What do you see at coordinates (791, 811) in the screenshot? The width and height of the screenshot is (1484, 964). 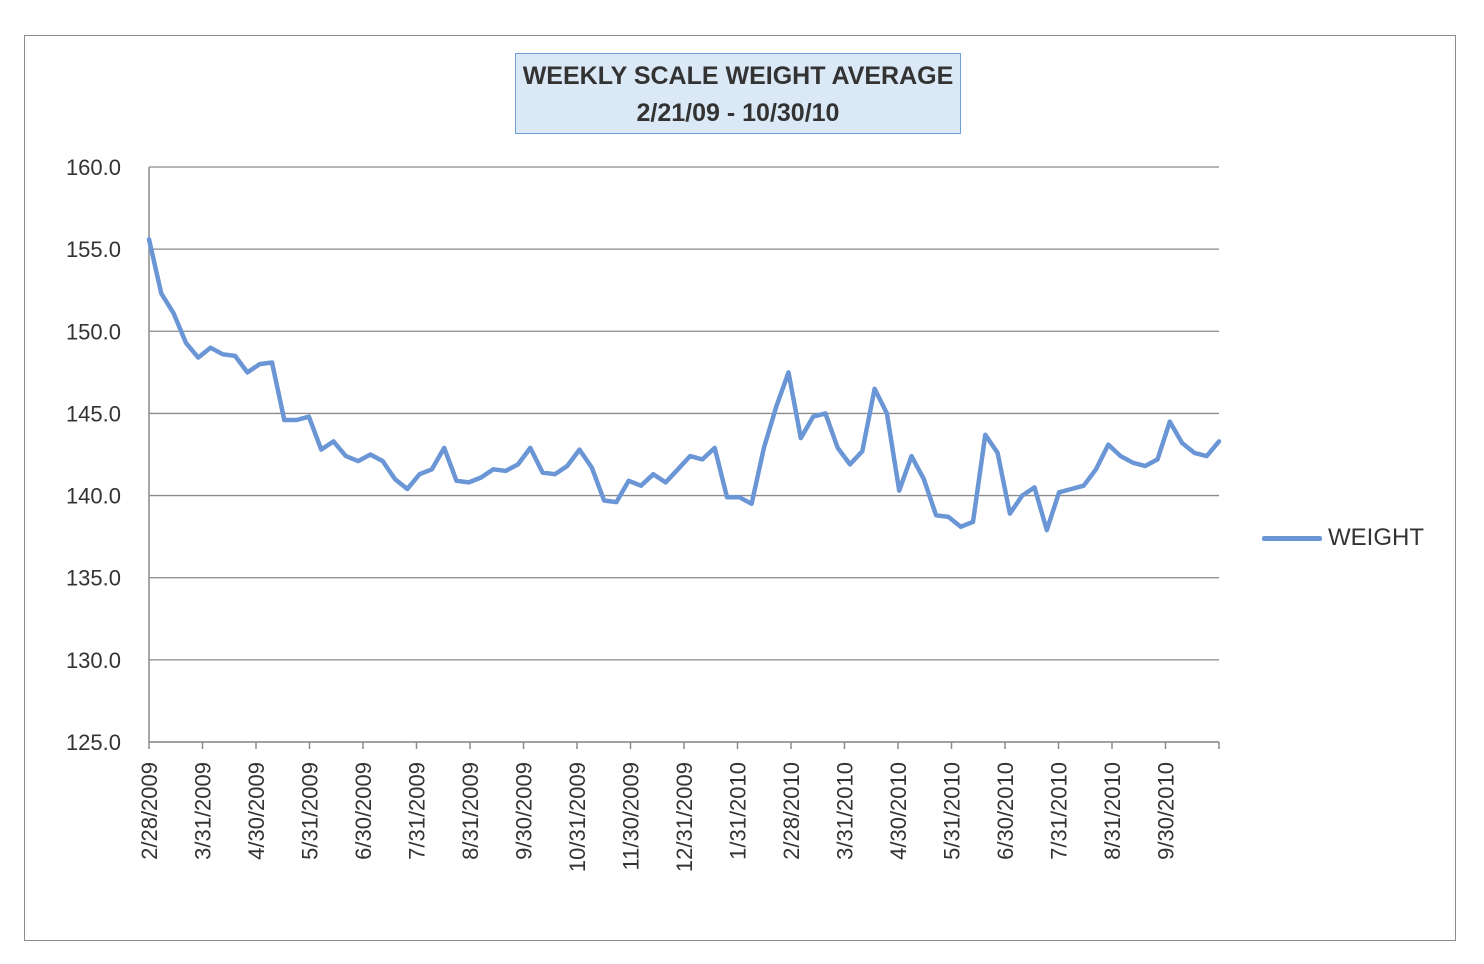 I see `x-tick-label: 2/28/2010` at bounding box center [791, 811].